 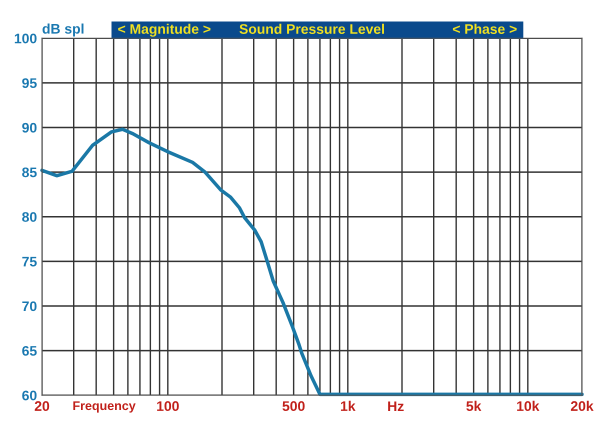 What do you see at coordinates (29, 395) in the screenshot?
I see `y-tick-label: 60` at bounding box center [29, 395].